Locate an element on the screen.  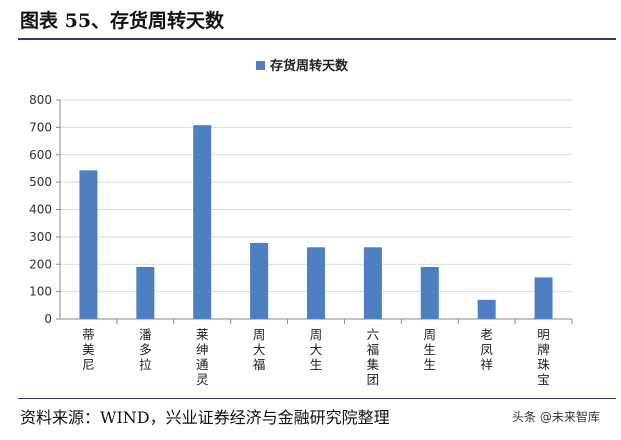
x-category-label: 蒂美尼 is located at coordinates (88, 349).